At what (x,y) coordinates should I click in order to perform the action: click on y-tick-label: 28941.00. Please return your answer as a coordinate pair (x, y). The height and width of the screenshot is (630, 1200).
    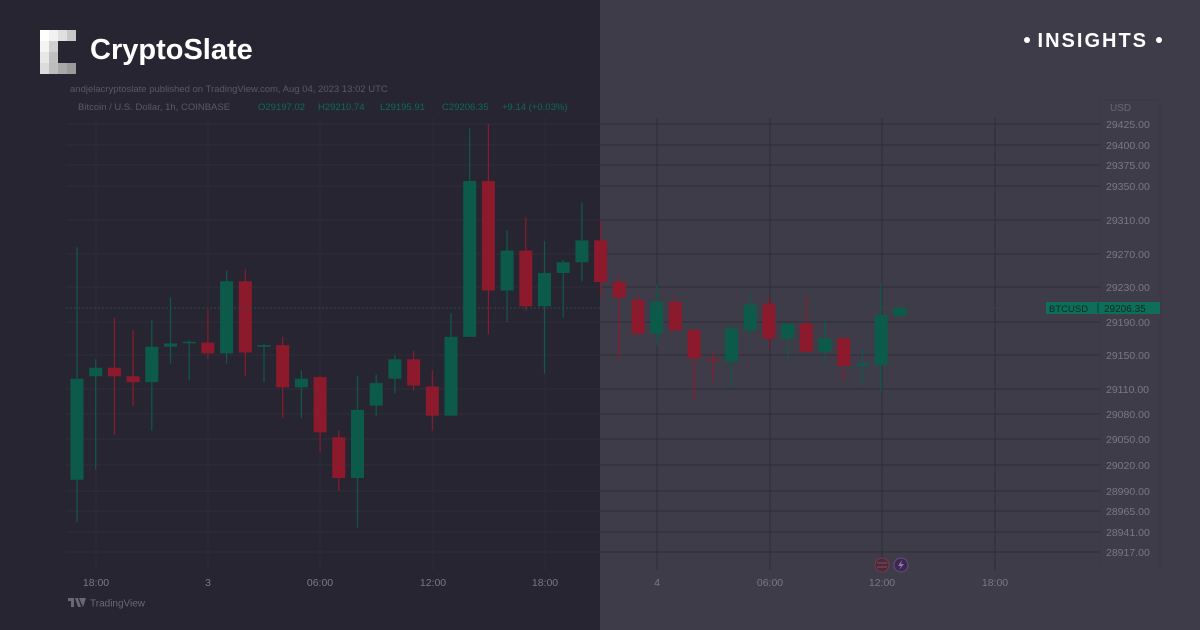
    Looking at the image, I should click on (1128, 533).